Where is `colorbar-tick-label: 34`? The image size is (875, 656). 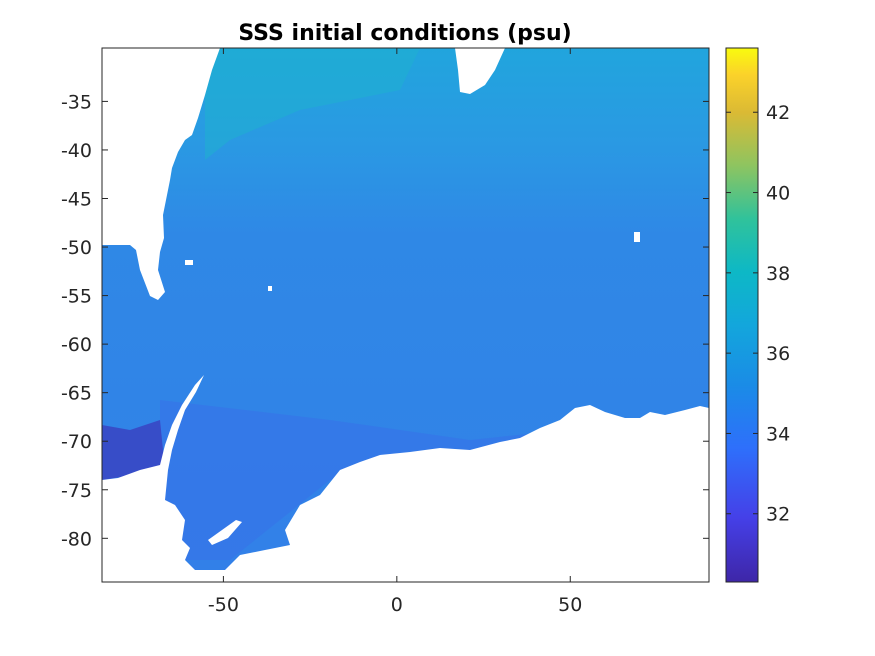
colorbar-tick-label: 34 is located at coordinates (778, 434).